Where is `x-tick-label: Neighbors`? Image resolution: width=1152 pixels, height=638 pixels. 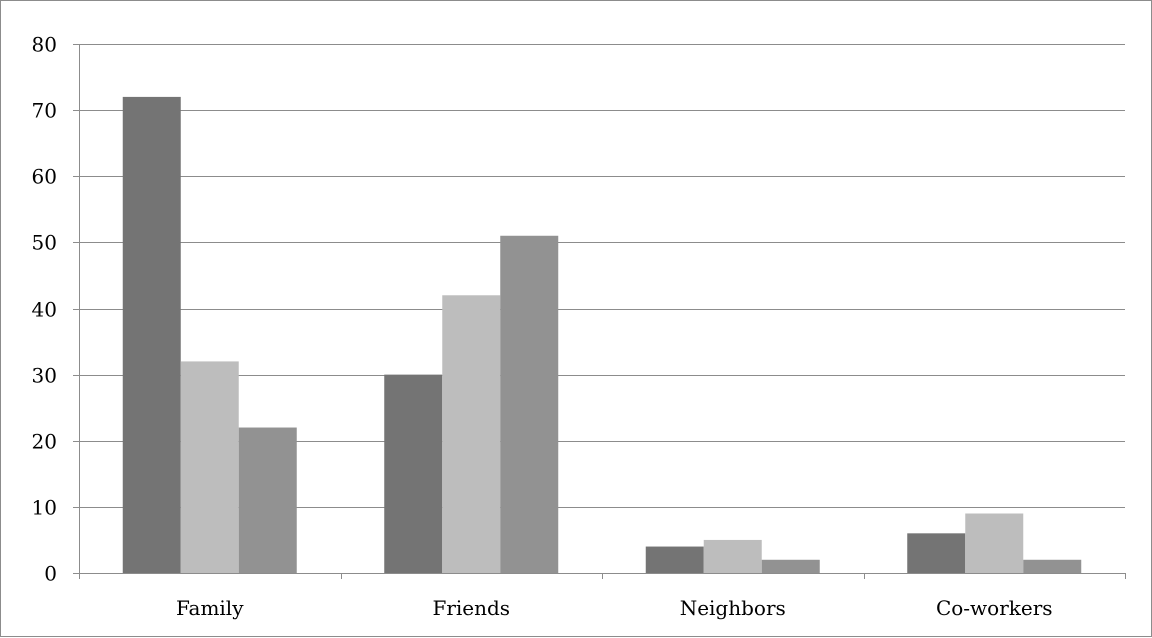
x-tick-label: Neighbors is located at coordinates (733, 608).